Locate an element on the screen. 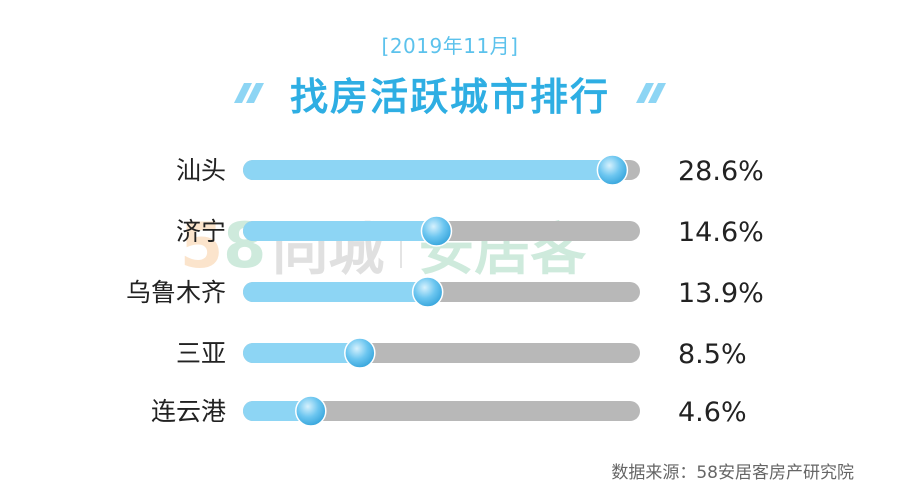 This screenshot has height=500, width=900. data-source: 数据来源：58安居客房产研究院 is located at coordinates (732, 473).